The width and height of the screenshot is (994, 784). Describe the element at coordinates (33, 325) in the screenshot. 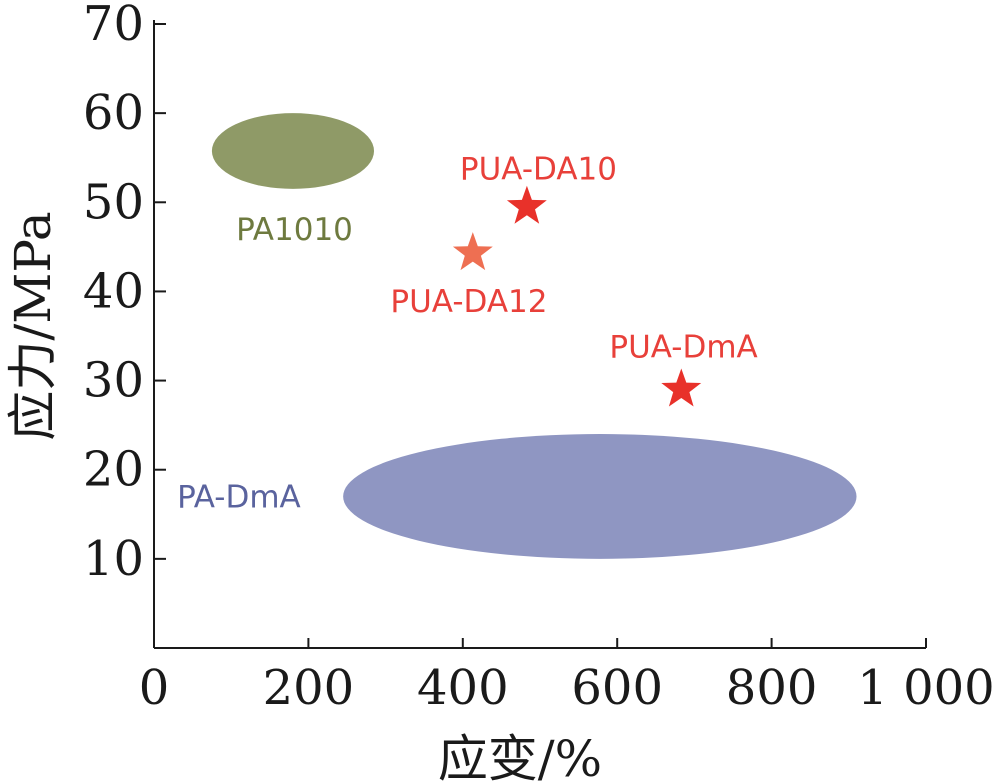

I see `y-axis-title: 应力/MPa` at that location.